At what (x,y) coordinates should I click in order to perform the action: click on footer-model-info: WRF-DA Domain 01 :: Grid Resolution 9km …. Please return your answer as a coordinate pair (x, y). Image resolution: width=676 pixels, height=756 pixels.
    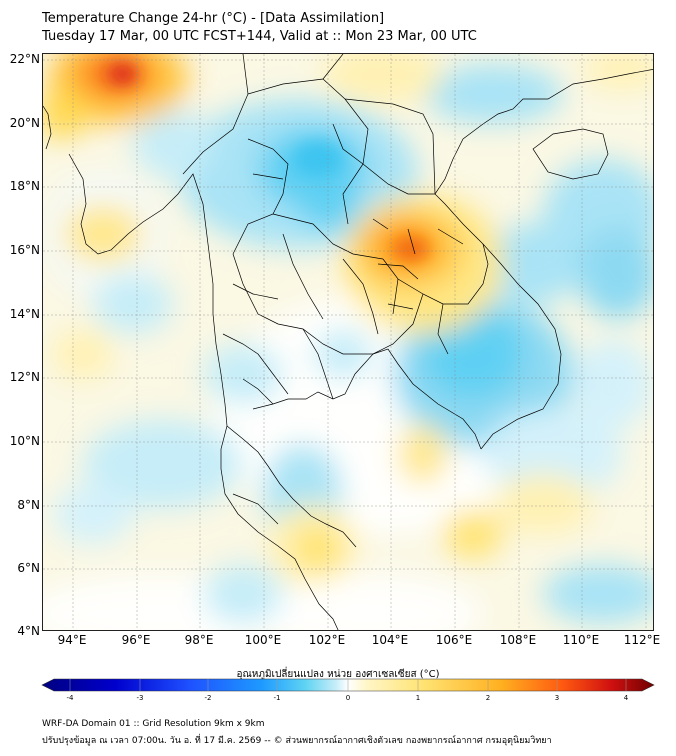
    Looking at the image, I should click on (153, 724).